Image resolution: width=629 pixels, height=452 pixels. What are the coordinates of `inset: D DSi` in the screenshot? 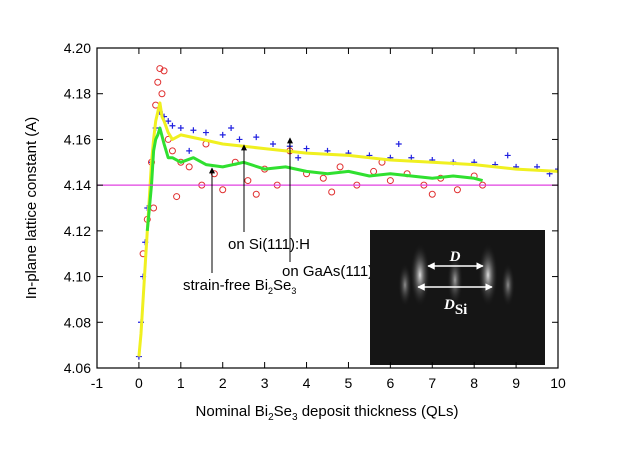 It's located at (457, 297).